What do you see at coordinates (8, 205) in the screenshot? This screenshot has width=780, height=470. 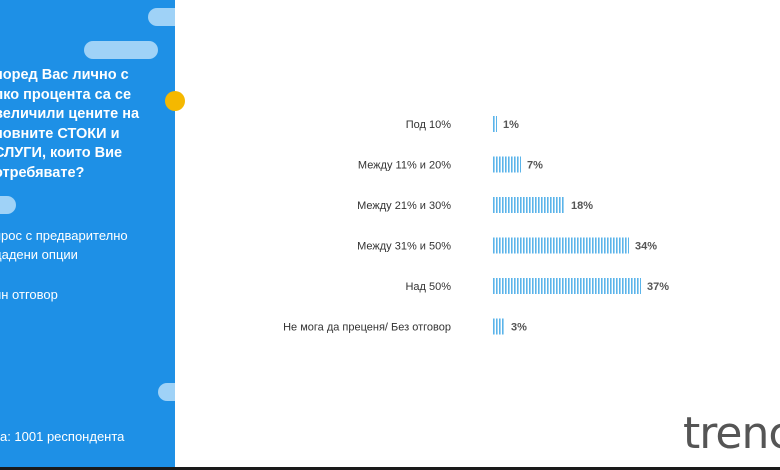 I see `decorative-pill-middle` at bounding box center [8, 205].